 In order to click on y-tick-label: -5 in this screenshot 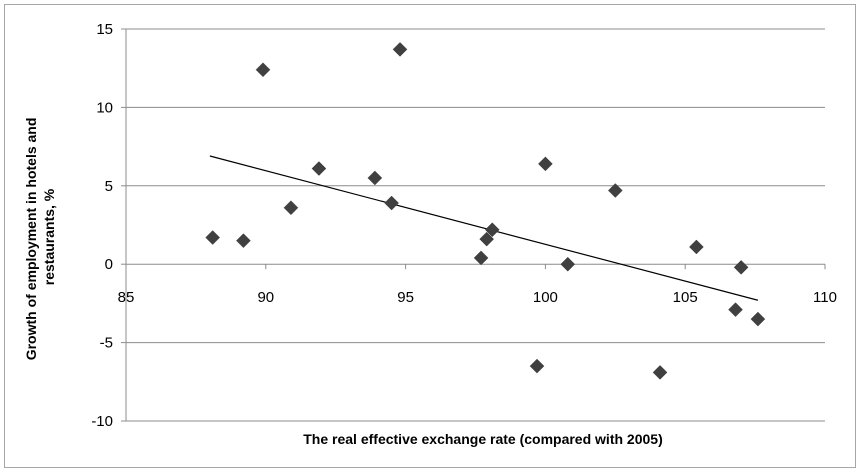, I will do `click(106, 343)`.